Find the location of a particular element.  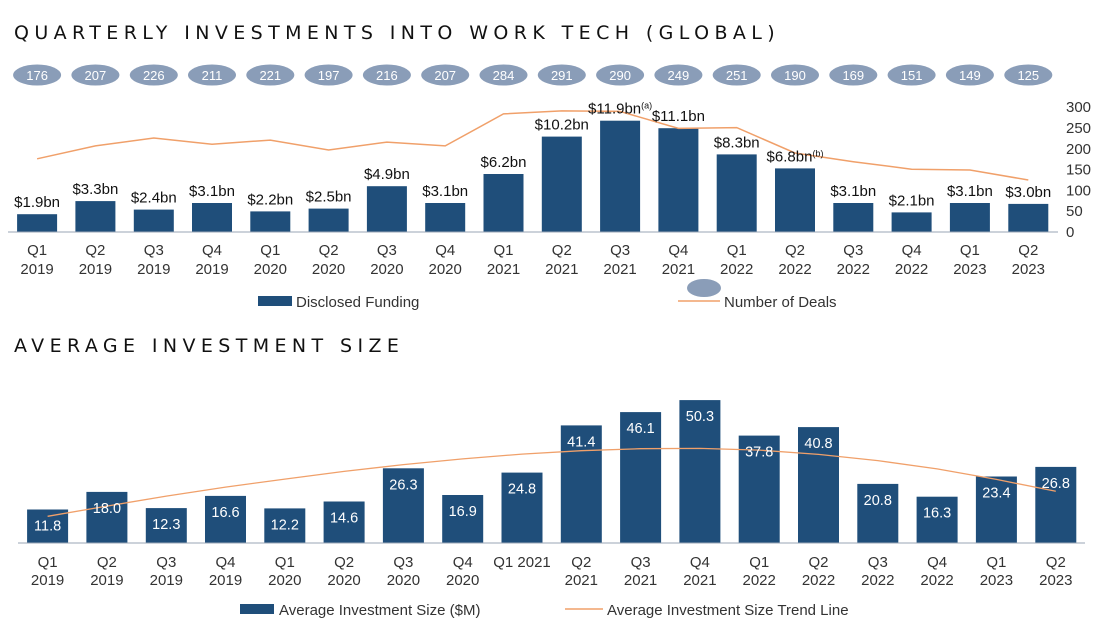

avg-size-label: 46.1 is located at coordinates (640, 429).